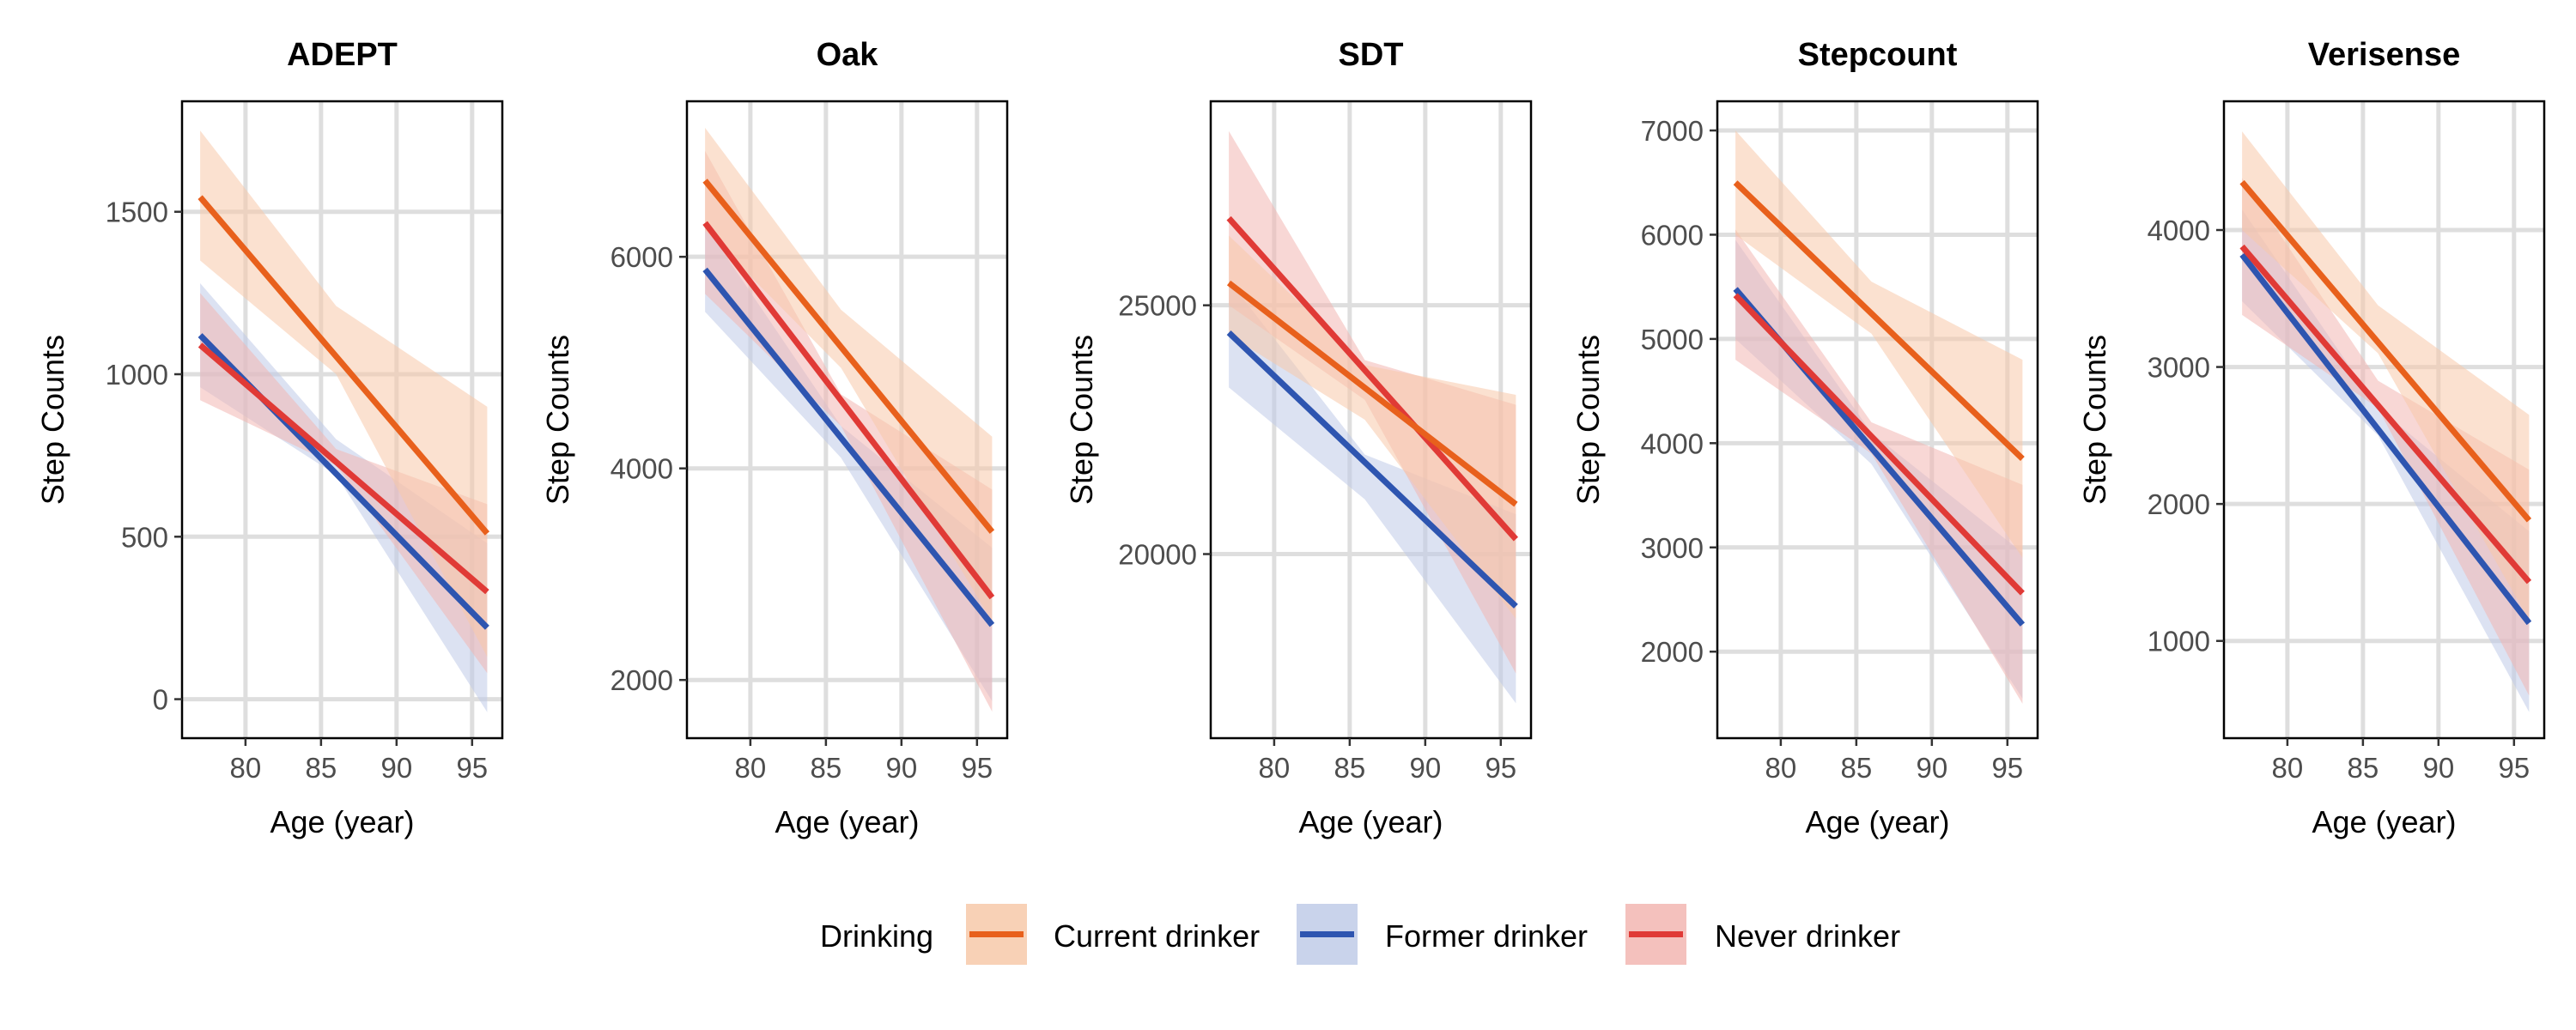 This screenshot has width=2576, height=1030. What do you see at coordinates (1486, 936) in the screenshot?
I see `legend-label: Former drinker` at bounding box center [1486, 936].